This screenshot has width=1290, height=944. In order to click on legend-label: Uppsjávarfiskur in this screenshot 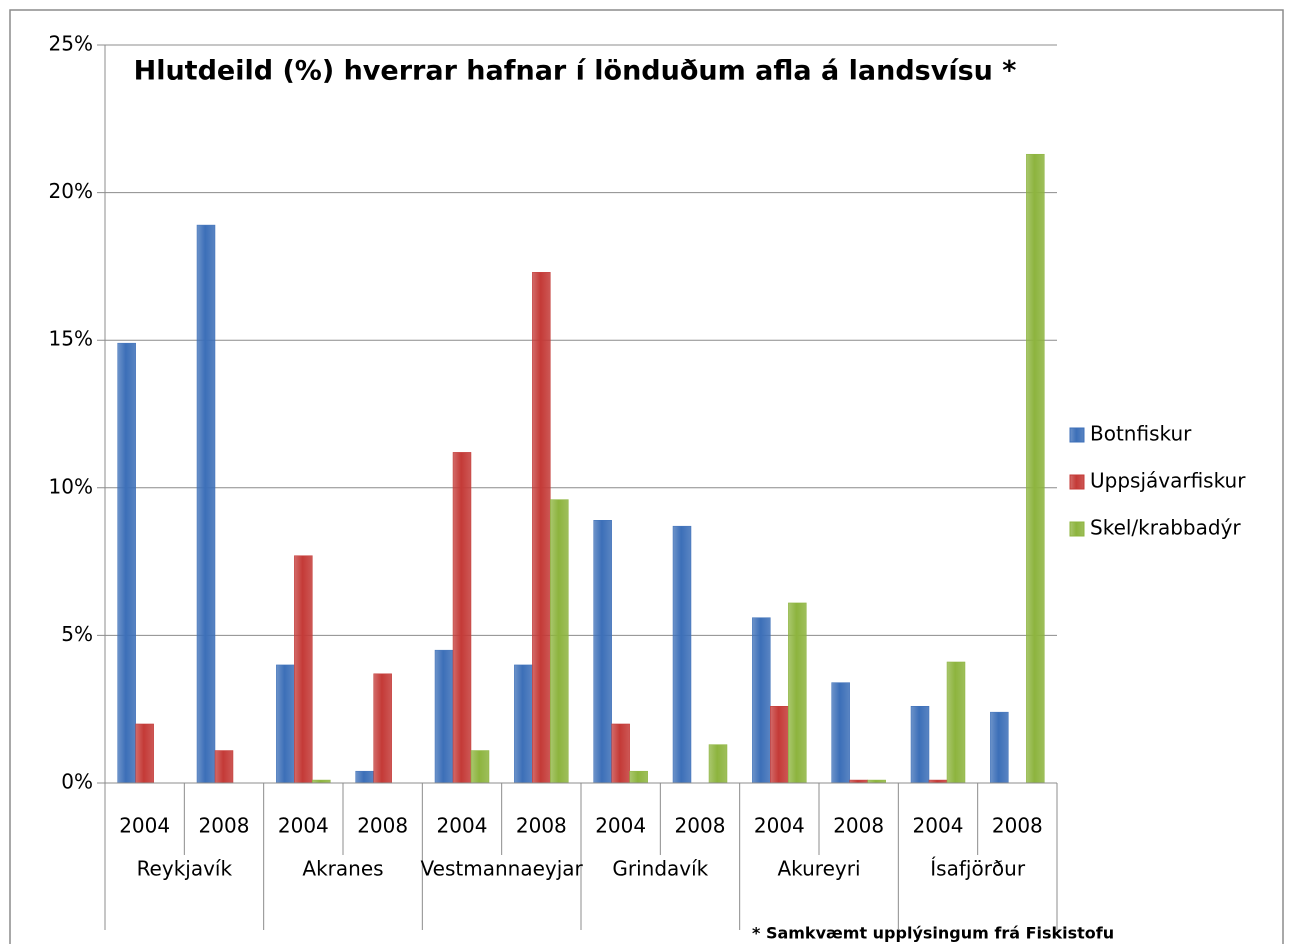, I will do `click(1168, 481)`.